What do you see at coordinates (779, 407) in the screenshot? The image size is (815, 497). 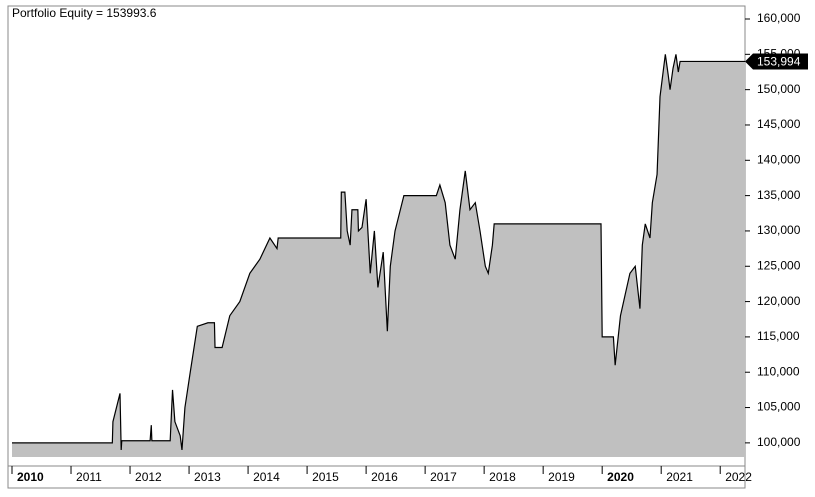 I see `y-tick-label: 105,000` at bounding box center [779, 407].